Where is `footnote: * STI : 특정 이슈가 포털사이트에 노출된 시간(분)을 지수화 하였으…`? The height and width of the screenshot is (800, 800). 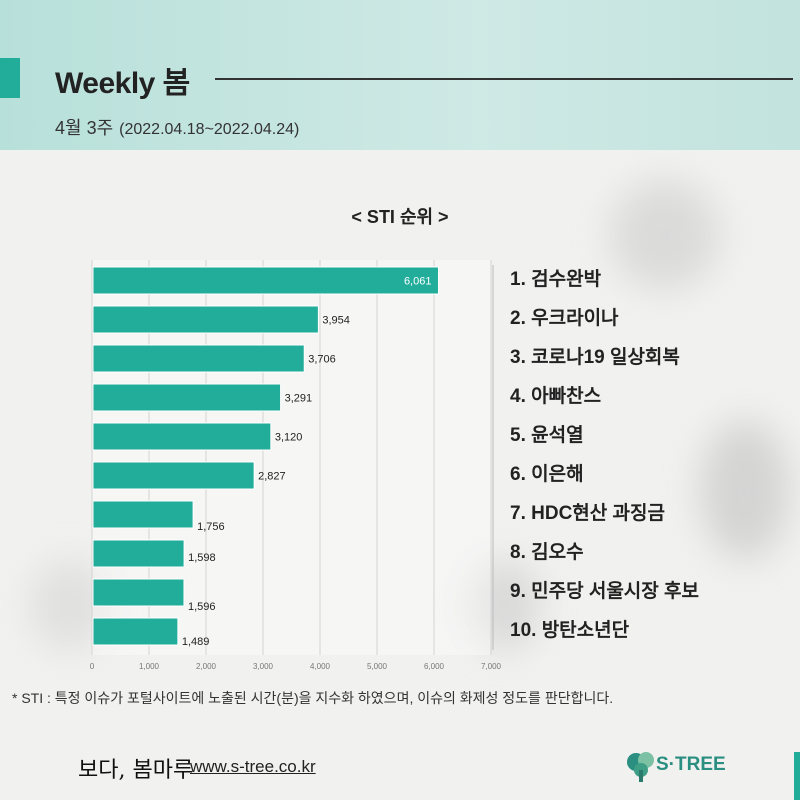
footnote: * STI : 특정 이슈가 포털사이트에 노출된 시간(분)을 지수화 하였으… is located at coordinates (313, 698).